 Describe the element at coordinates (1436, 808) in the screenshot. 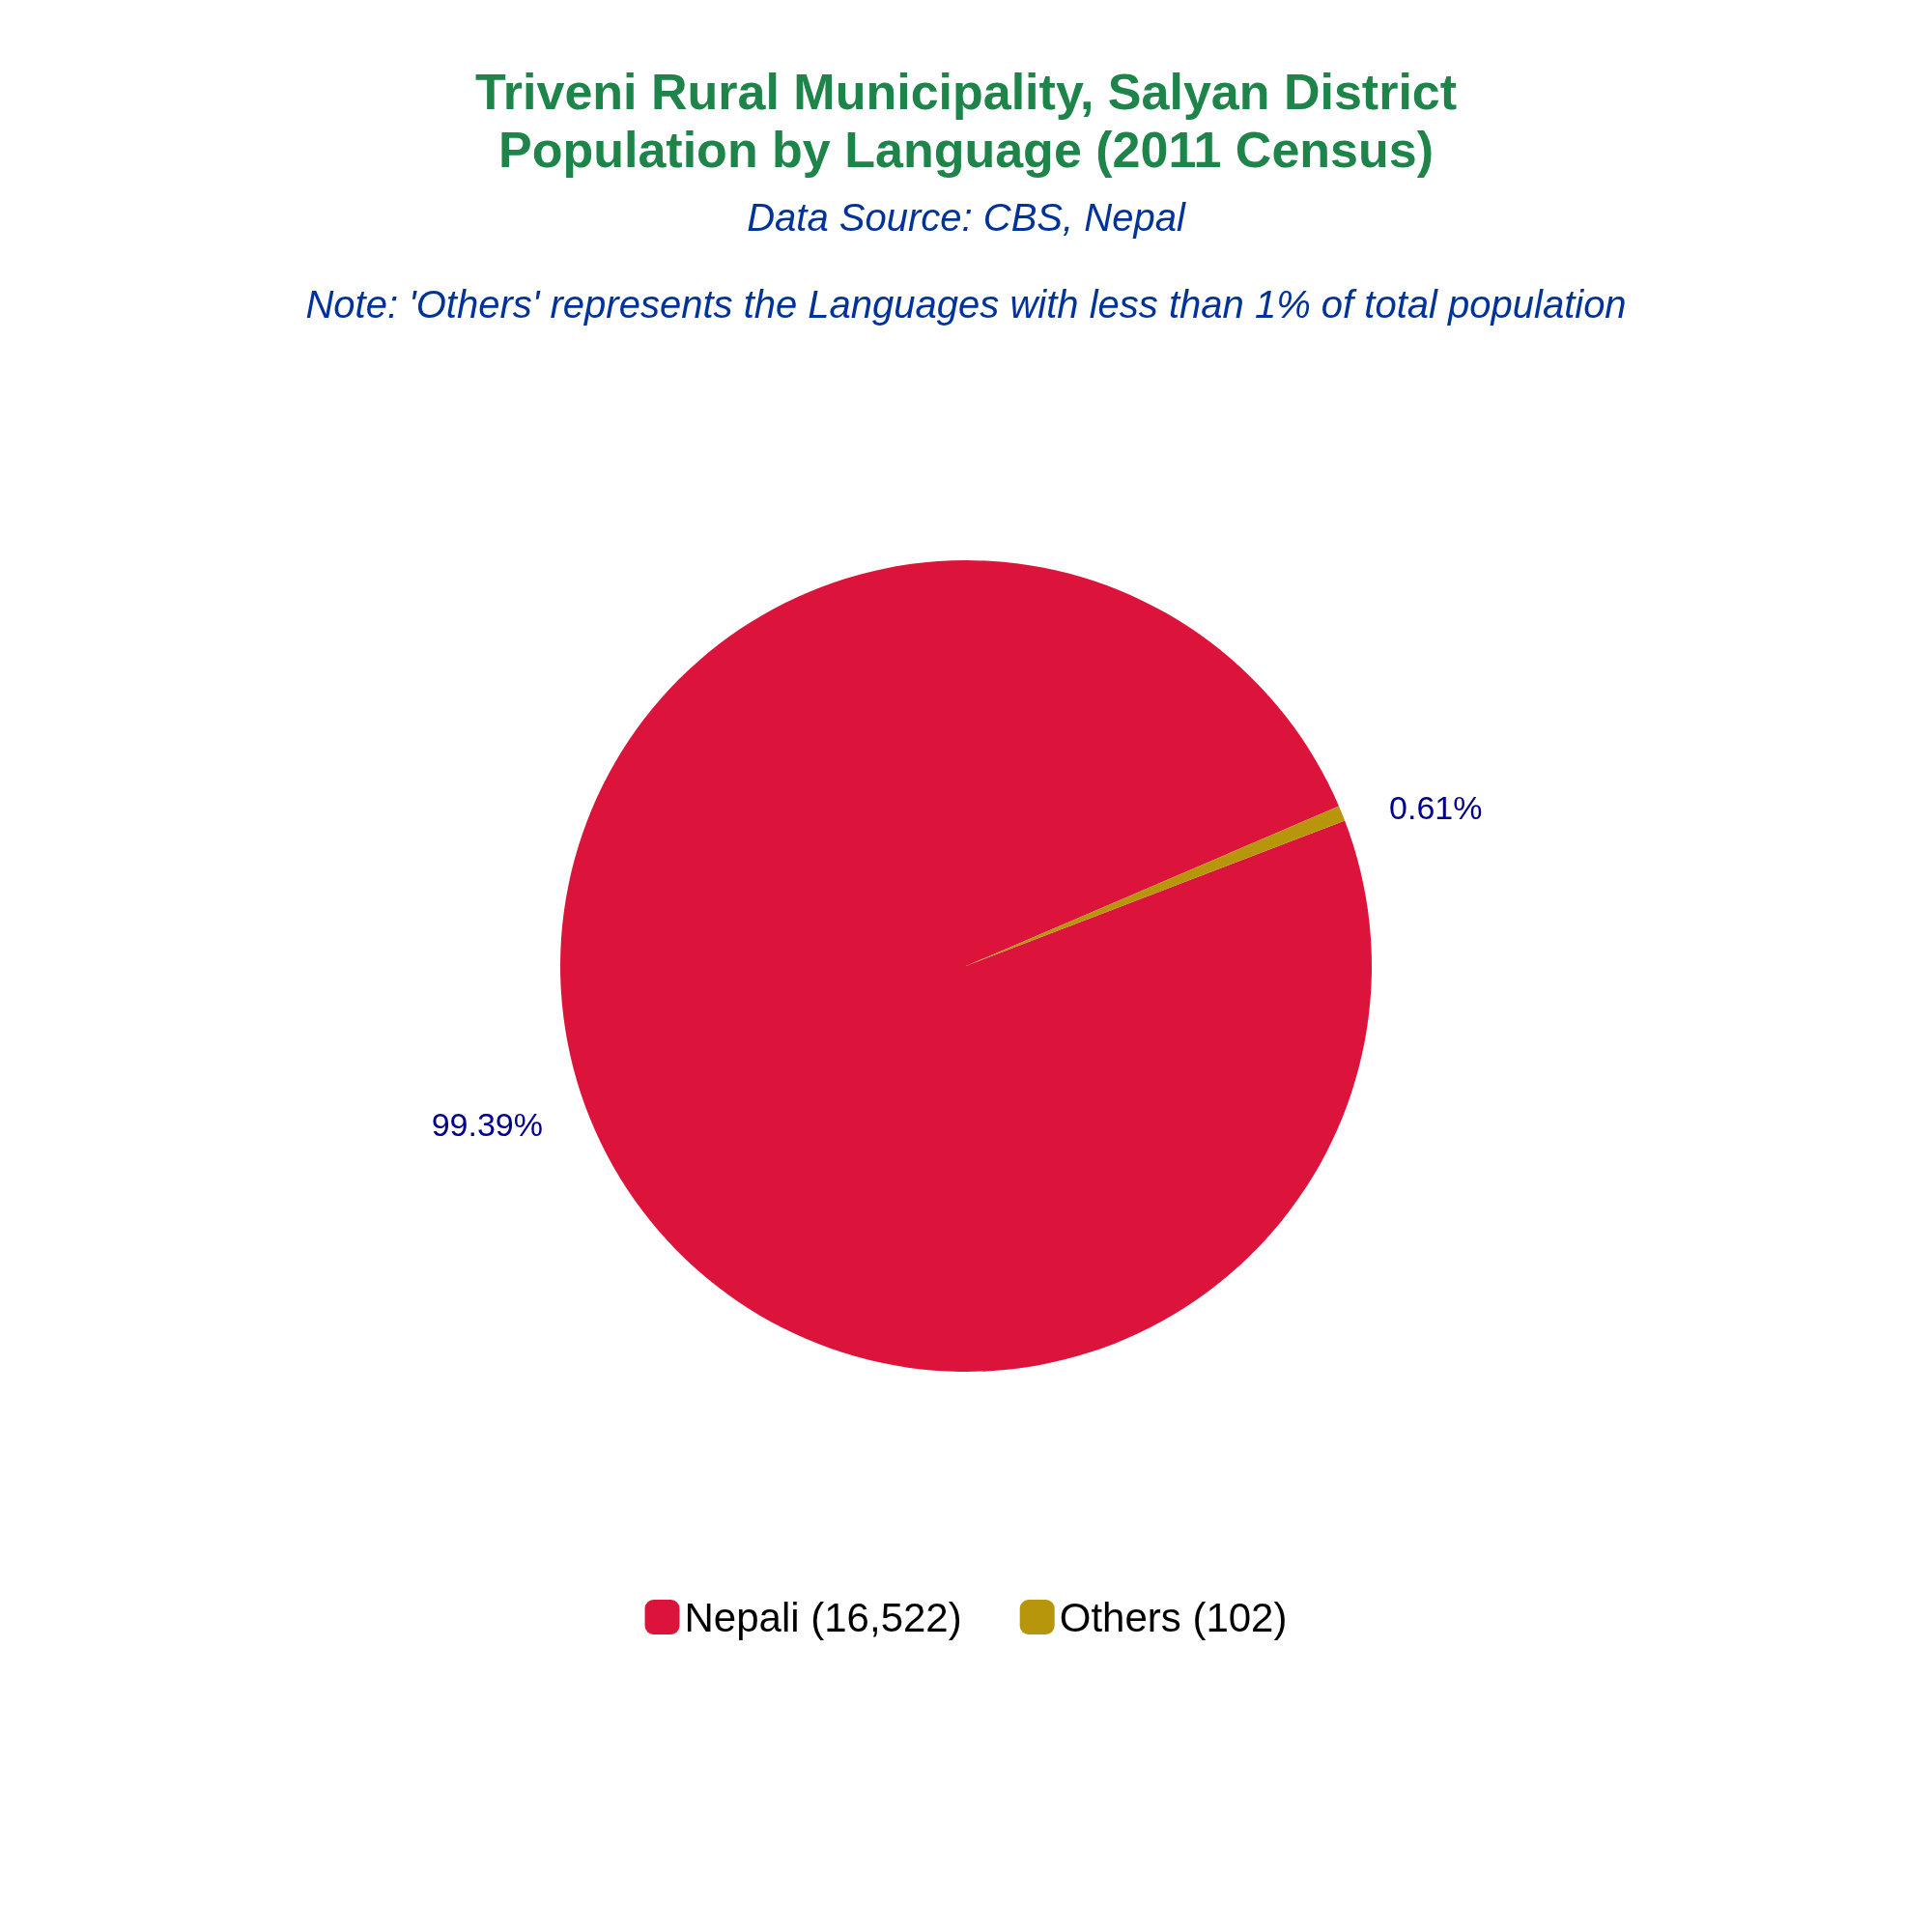

I see `data-label: 0.61%` at that location.